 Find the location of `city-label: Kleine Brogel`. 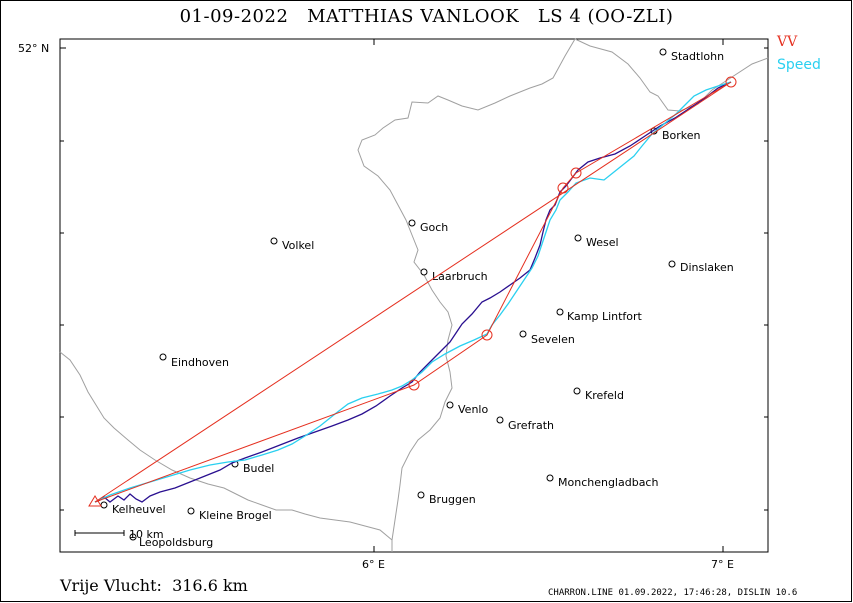

city-label: Kleine Brogel is located at coordinates (235, 515).